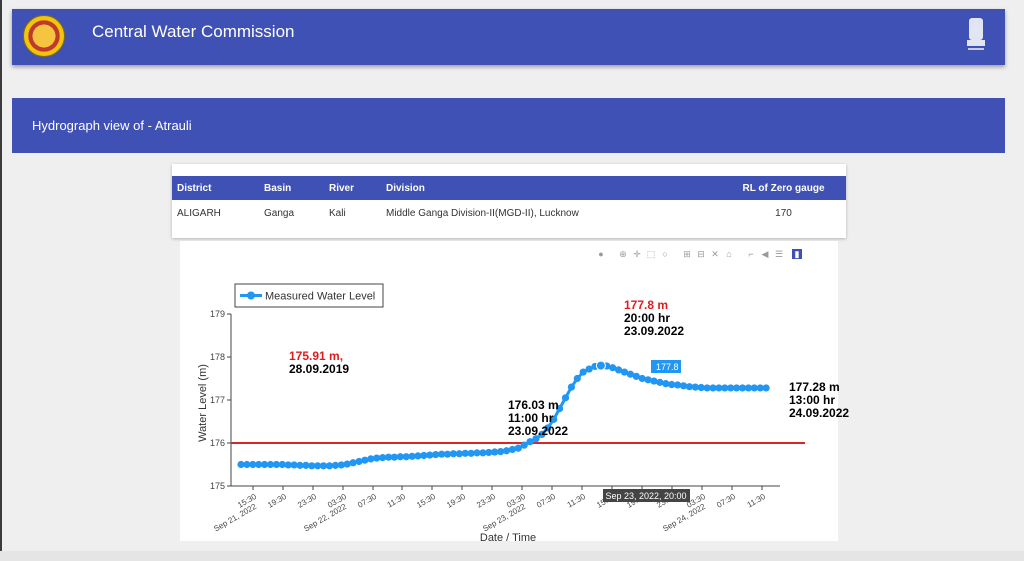  What do you see at coordinates (601, 254) in the screenshot?
I see `camera-icon: ●` at bounding box center [601, 254].